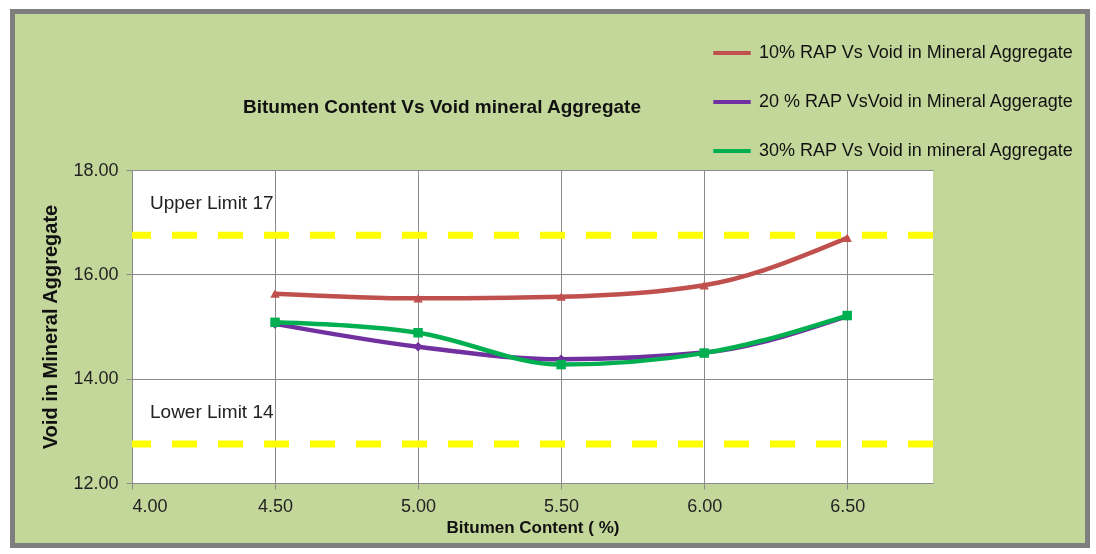  Describe the element at coordinates (276, 505) in the screenshot. I see `x-tick-label: 4.50` at that location.